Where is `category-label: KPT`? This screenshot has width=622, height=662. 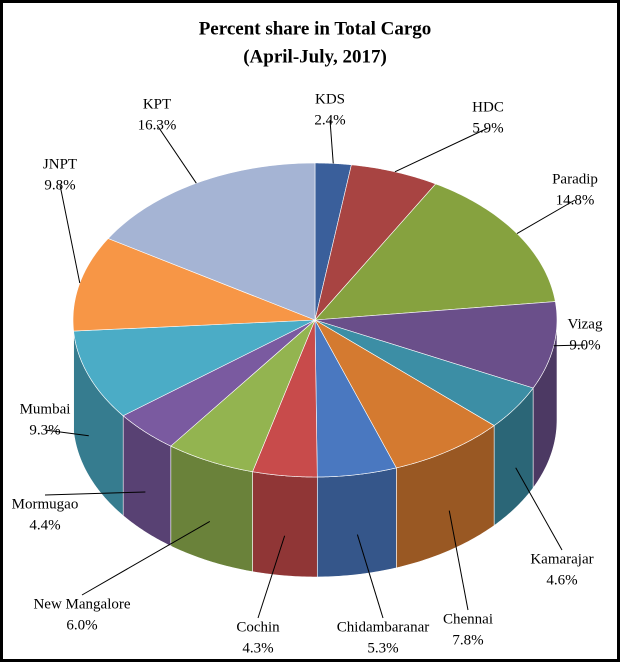
category-label: KPT is located at coordinates (157, 104).